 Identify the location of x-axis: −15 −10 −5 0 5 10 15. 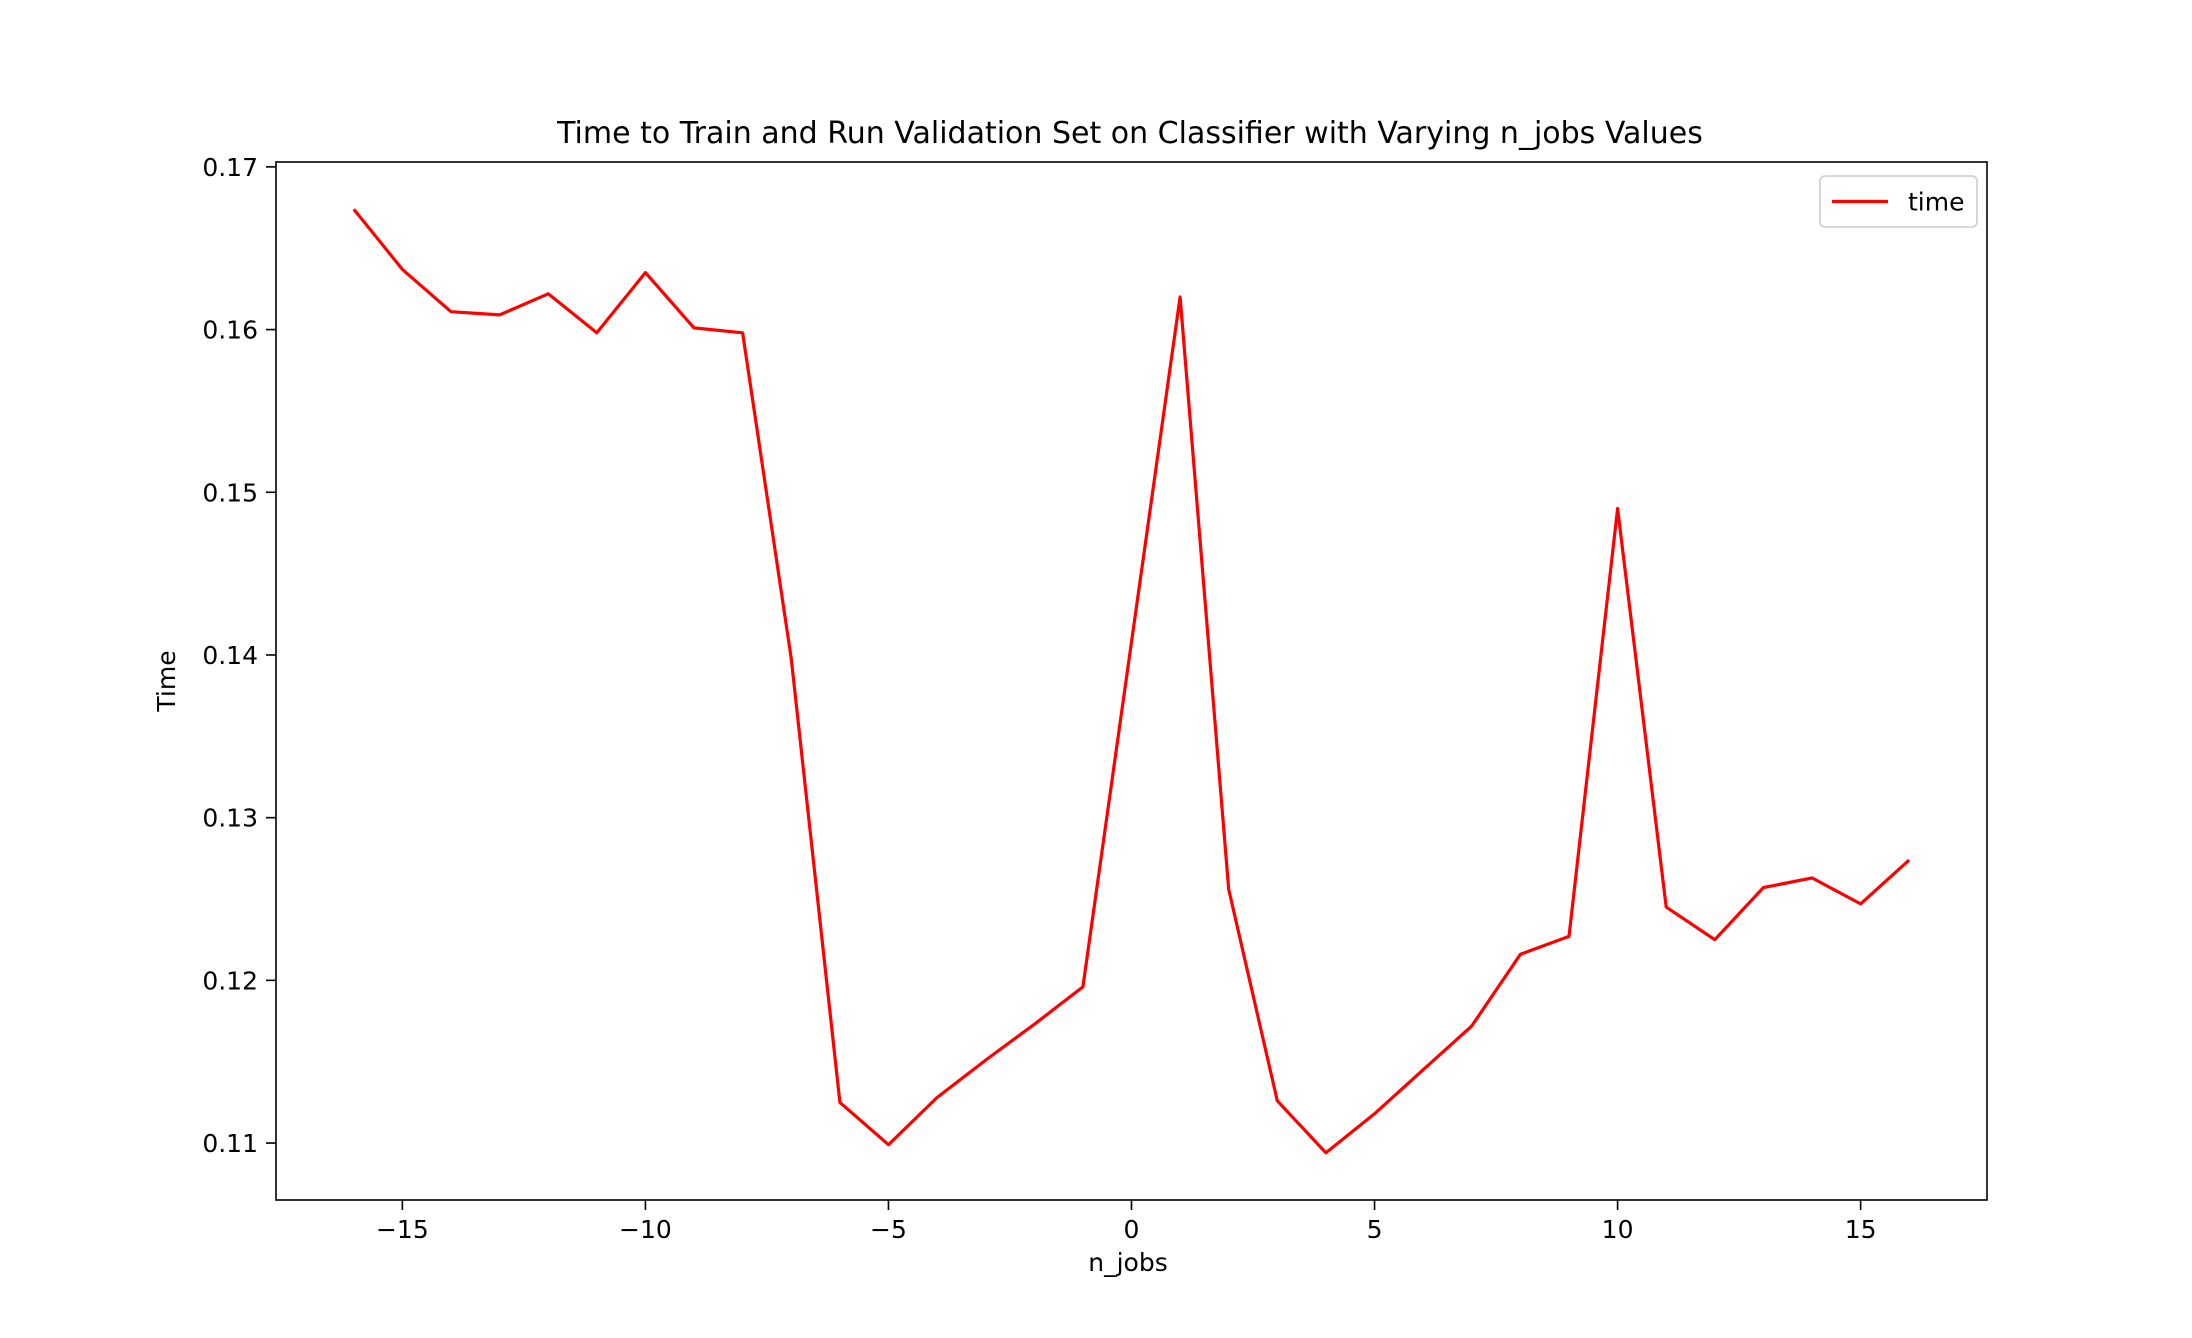
(1126, 1222).